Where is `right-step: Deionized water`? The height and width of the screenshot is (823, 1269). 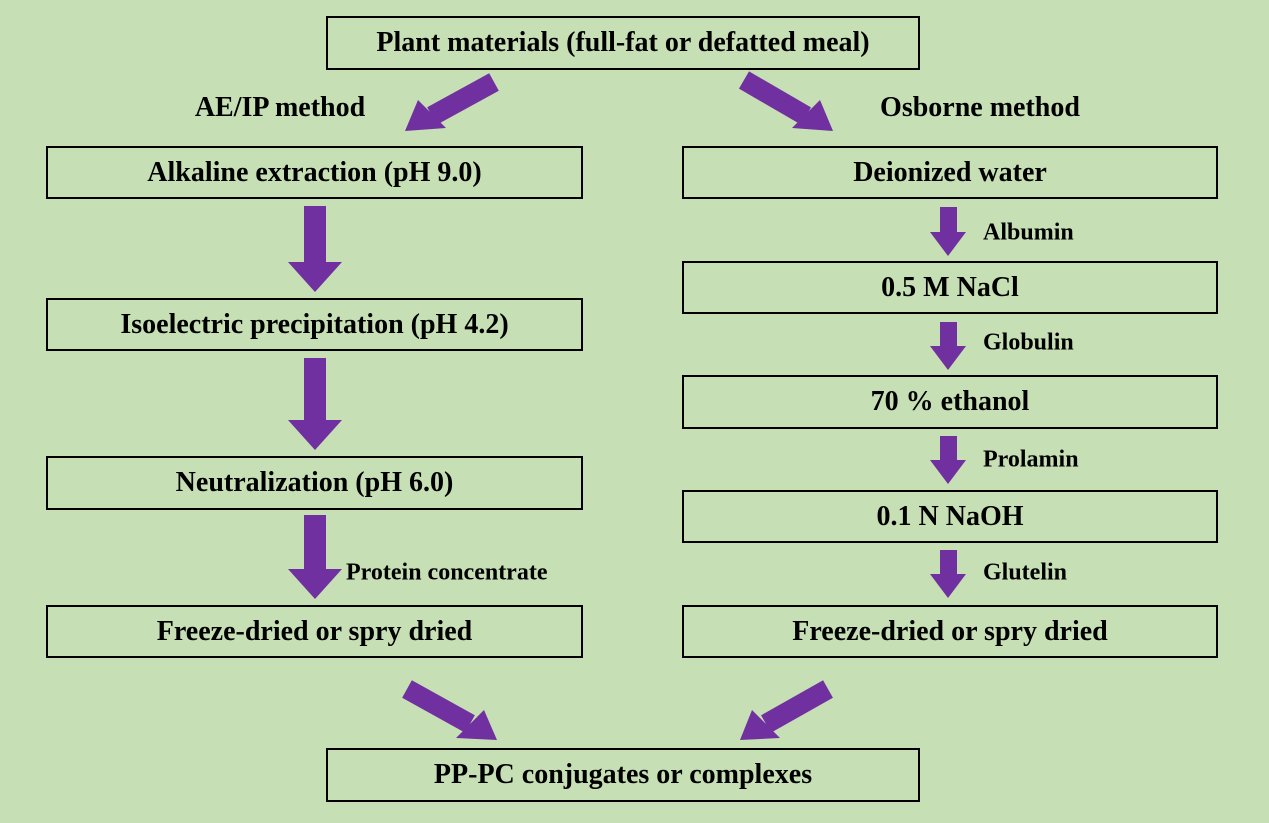
right-step: Deionized water is located at coordinates (950, 172).